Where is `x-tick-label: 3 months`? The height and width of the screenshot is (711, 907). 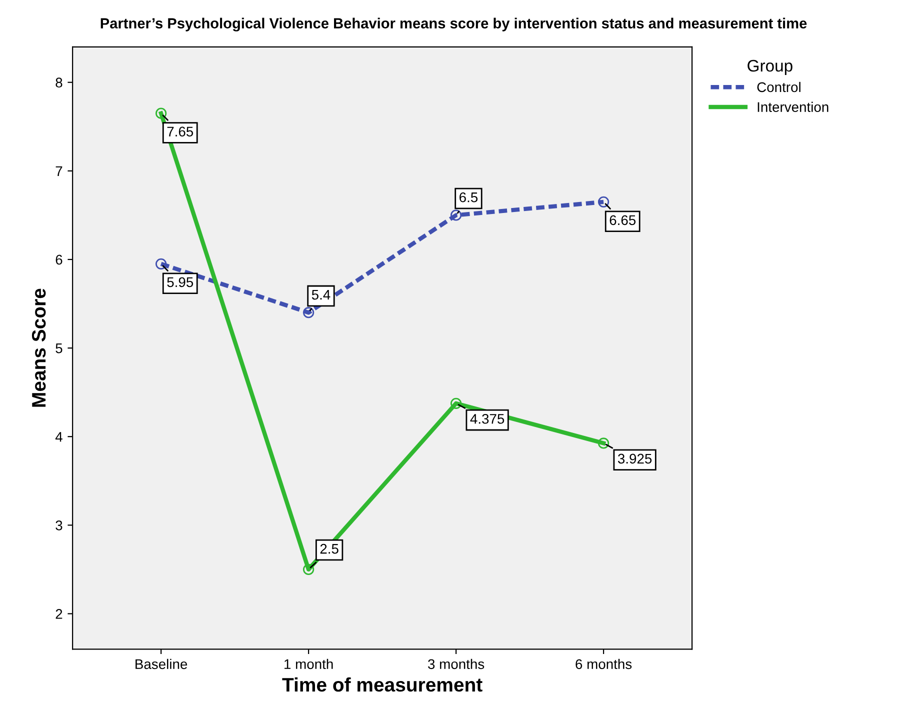 x-tick-label: 3 months is located at coordinates (456, 664).